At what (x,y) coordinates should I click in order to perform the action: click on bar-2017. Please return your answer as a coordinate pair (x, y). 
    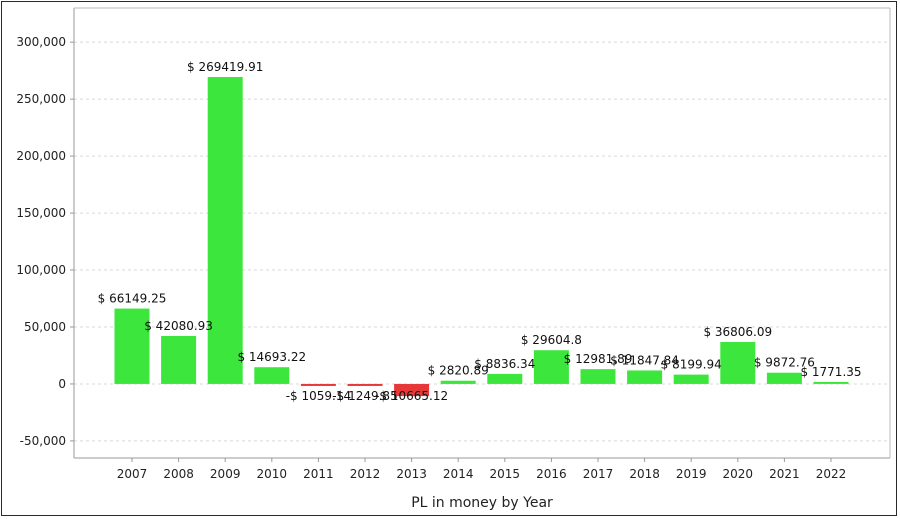
    Looking at the image, I should click on (598, 376).